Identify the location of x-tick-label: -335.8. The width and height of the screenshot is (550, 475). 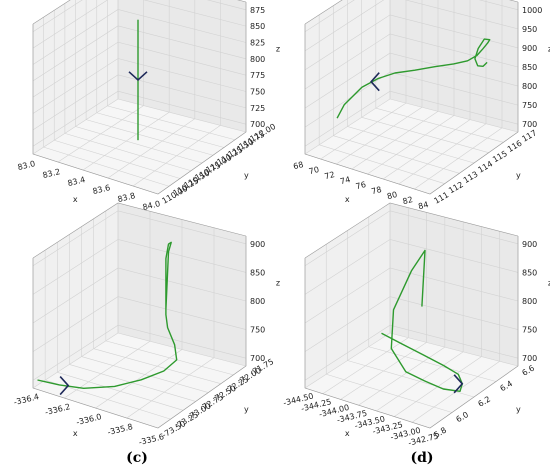
(120, 429).